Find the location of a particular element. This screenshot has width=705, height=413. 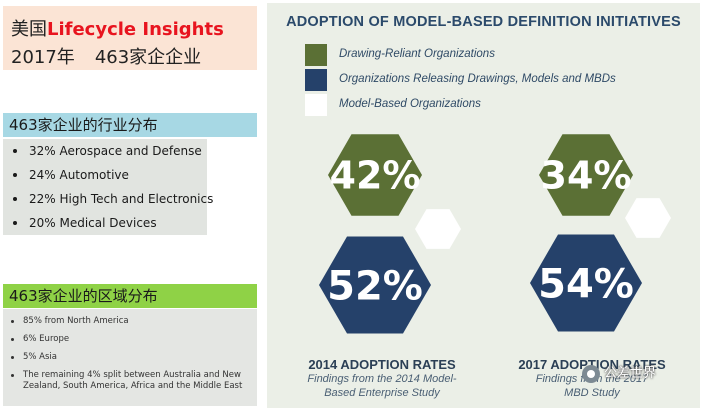

region-section-title: 463家企业的区域分布 is located at coordinates (130, 296).